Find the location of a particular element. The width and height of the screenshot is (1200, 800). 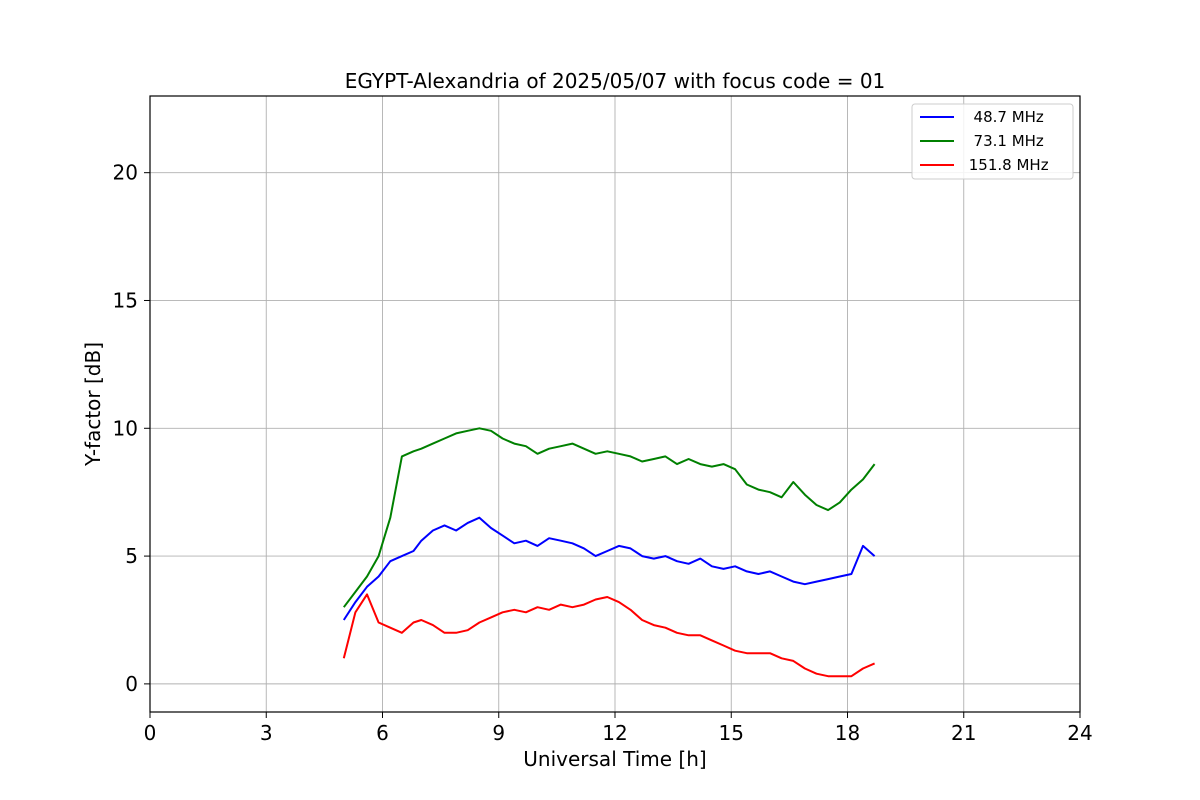

x-tick-label: 15 is located at coordinates (731, 733).